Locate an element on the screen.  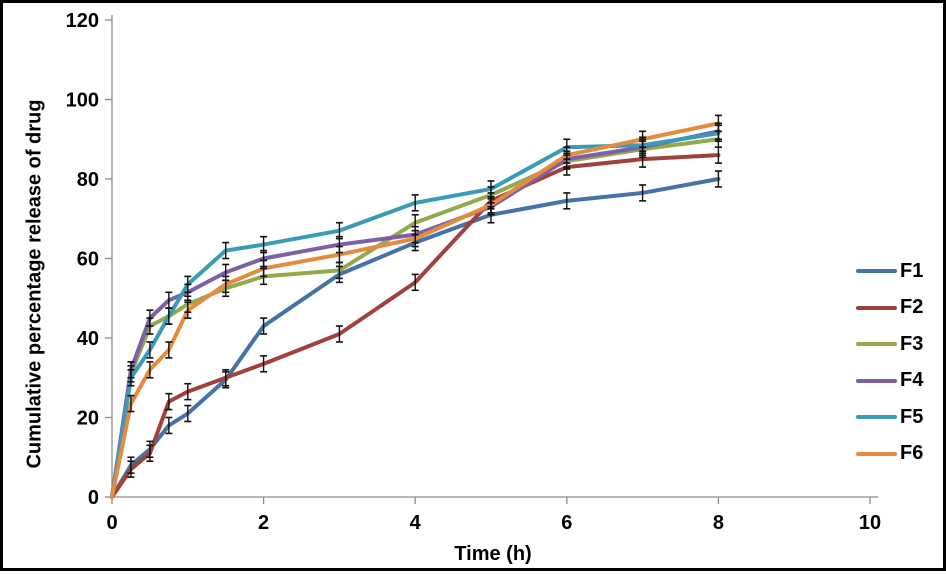
legend-swatch-F4 is located at coordinates (876, 380).